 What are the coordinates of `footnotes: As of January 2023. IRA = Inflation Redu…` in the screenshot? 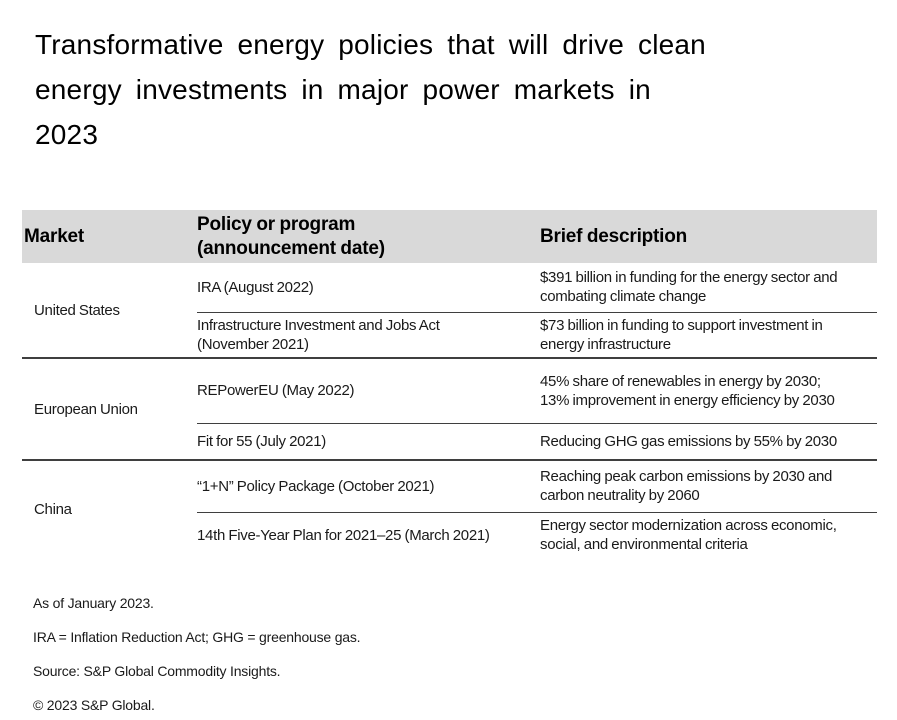 It's located at (197, 653).